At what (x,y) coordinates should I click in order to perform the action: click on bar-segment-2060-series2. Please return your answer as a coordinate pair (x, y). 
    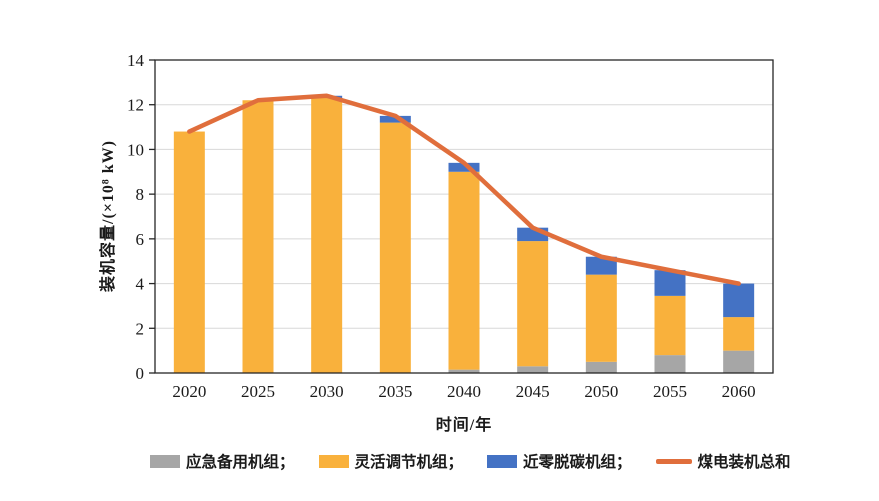
    Looking at the image, I should click on (739, 300).